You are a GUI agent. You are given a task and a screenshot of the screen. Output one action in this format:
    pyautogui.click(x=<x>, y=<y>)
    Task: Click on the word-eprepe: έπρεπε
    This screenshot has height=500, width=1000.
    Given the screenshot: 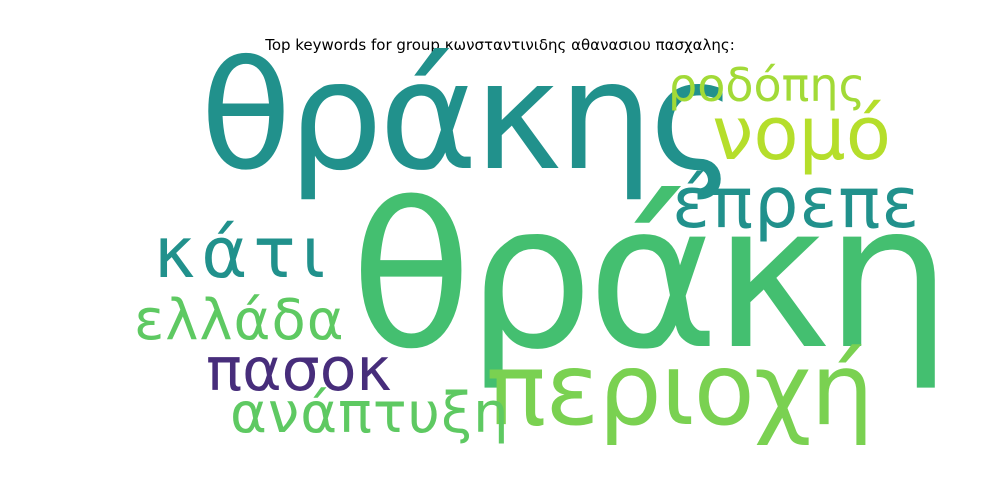 What is the action you would take?
    pyautogui.click(x=796, y=203)
    